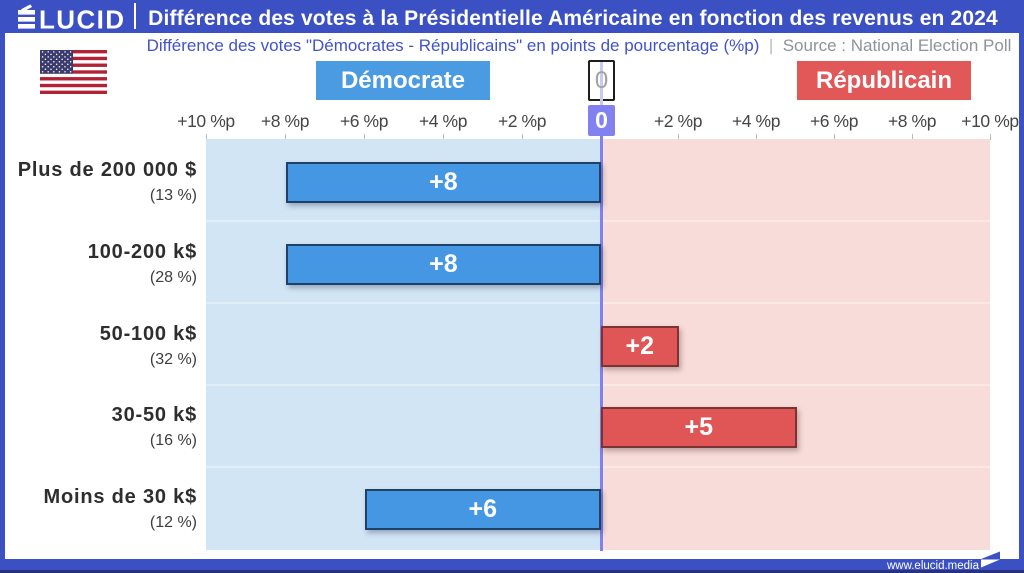 The height and width of the screenshot is (573, 1024). What do you see at coordinates (82, 19) in the screenshot?
I see `svg-text: LUCID` at bounding box center [82, 19].